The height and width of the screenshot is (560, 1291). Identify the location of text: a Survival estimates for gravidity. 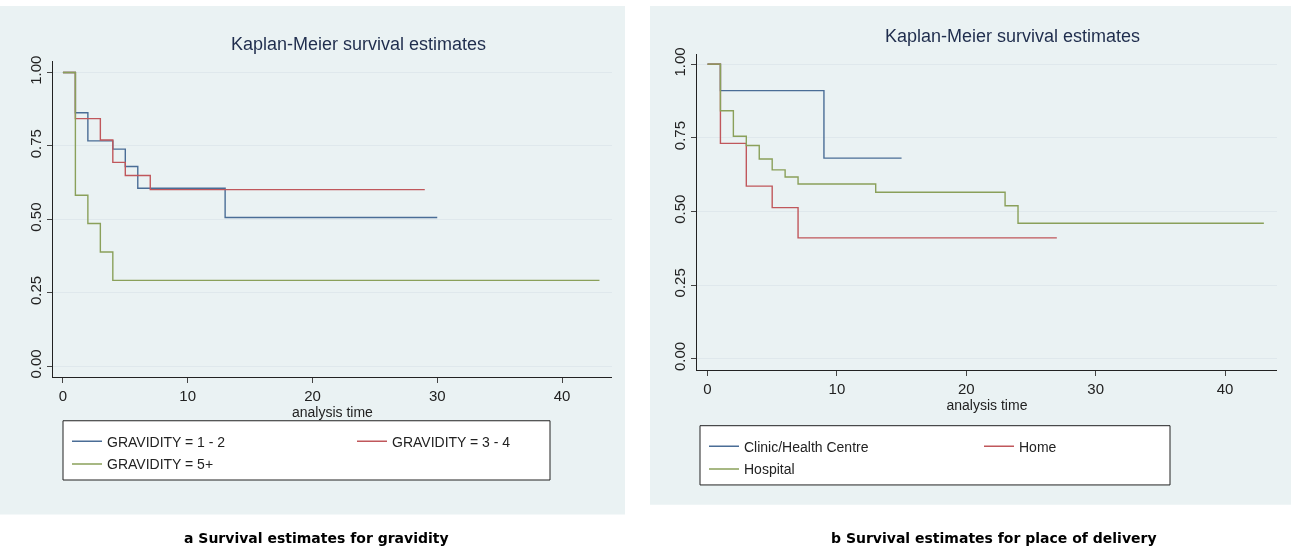
(316, 538).